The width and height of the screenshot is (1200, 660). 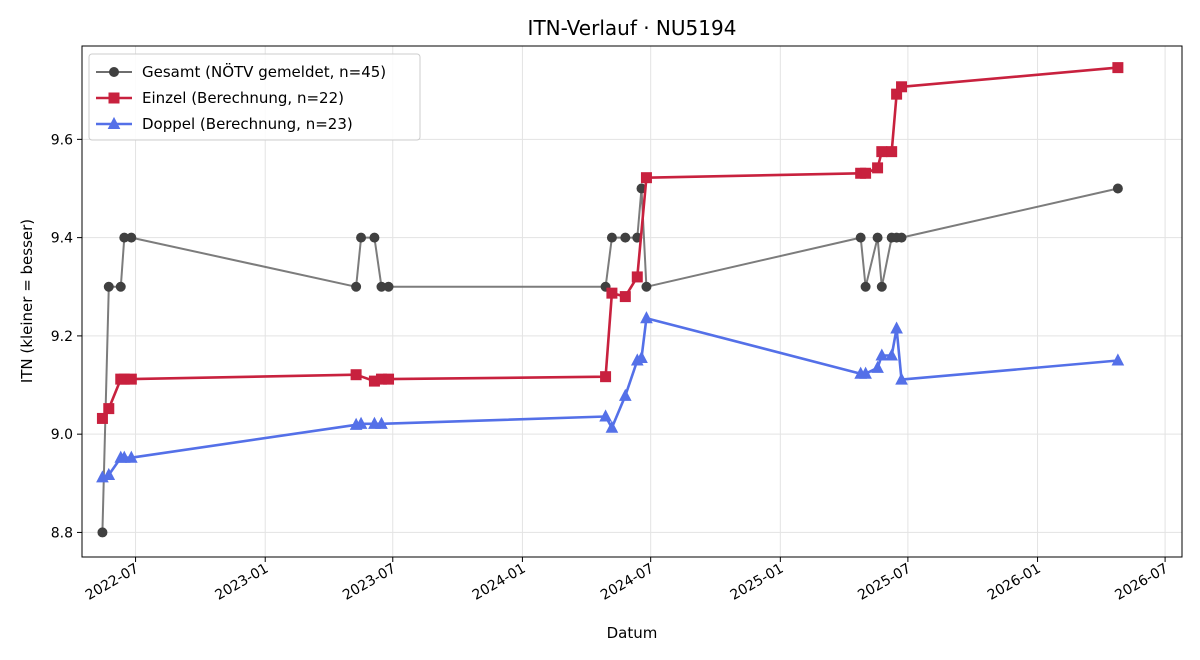 I want to click on legend-entry: Doppel (Berechnung, n=23), so click(x=224, y=124).